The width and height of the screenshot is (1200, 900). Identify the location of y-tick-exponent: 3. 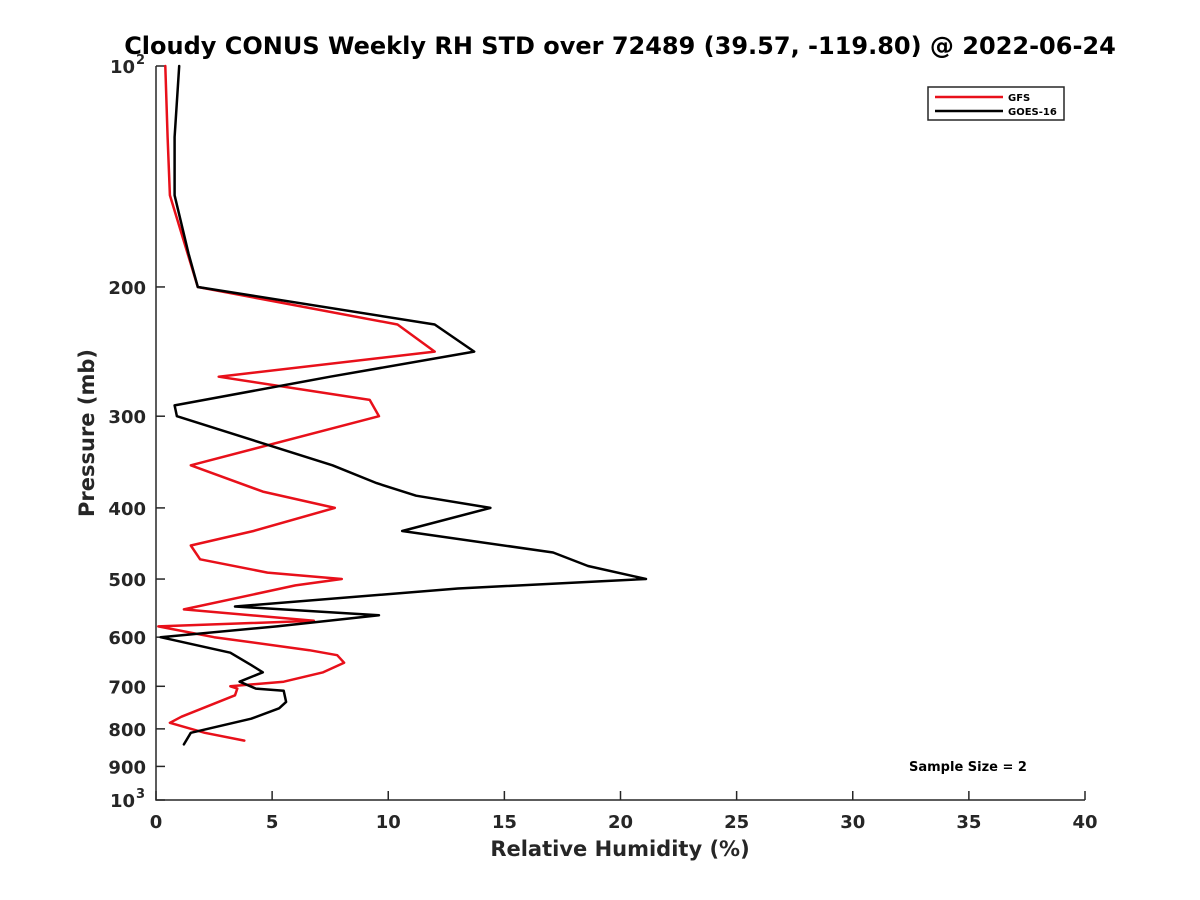
(140, 794).